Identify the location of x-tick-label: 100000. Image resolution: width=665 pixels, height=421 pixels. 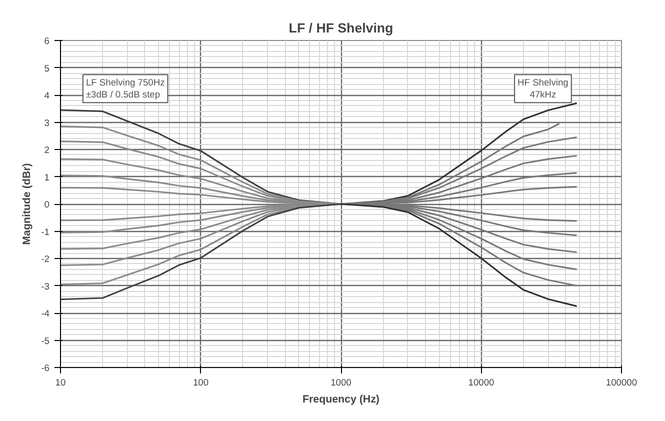
(622, 383).